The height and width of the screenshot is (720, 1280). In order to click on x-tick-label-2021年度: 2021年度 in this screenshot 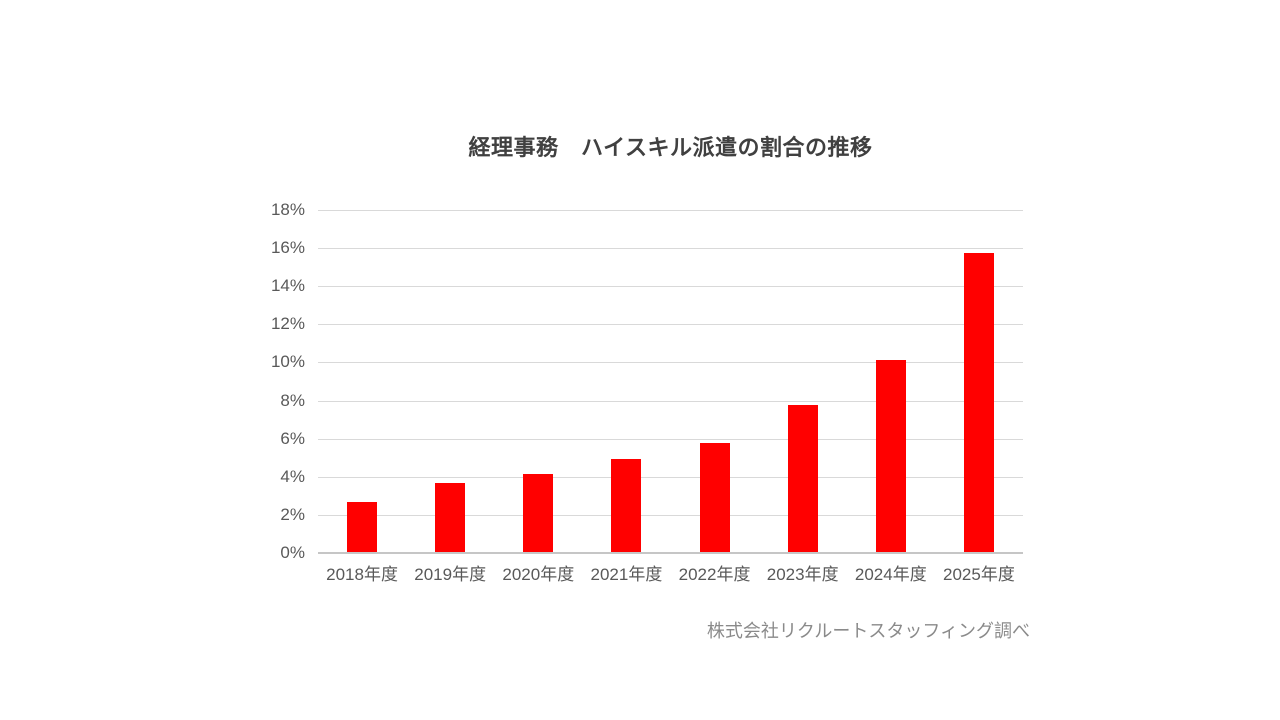, I will do `click(626, 574)`.